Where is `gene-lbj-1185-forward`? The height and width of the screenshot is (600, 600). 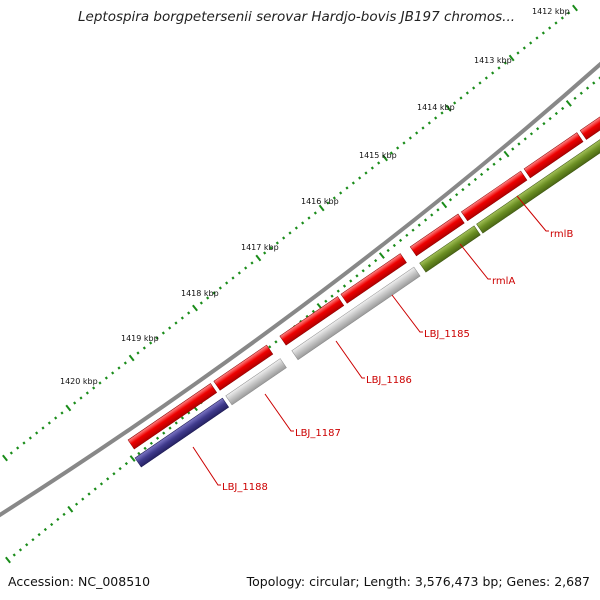
gene-lbj-1185-forward is located at coordinates (373, 278).